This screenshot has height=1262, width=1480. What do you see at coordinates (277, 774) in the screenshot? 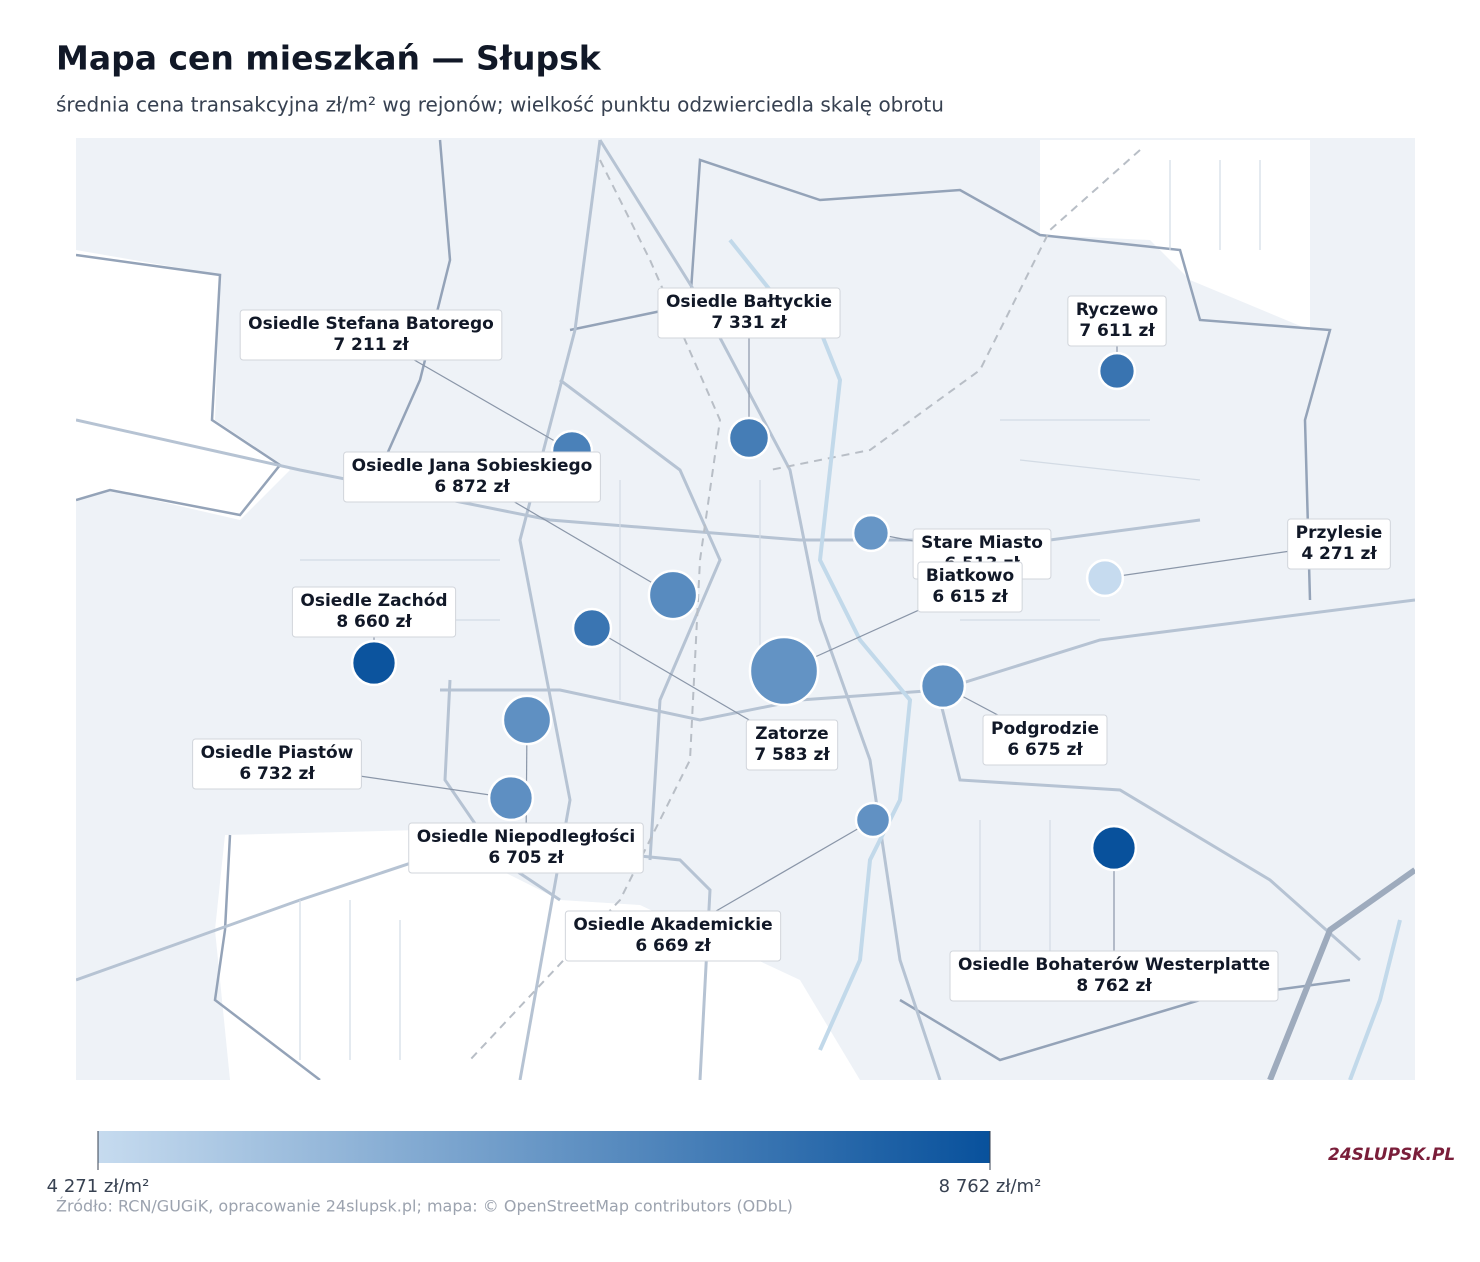
I see `district-price: 6 732 zł` at bounding box center [277, 774].